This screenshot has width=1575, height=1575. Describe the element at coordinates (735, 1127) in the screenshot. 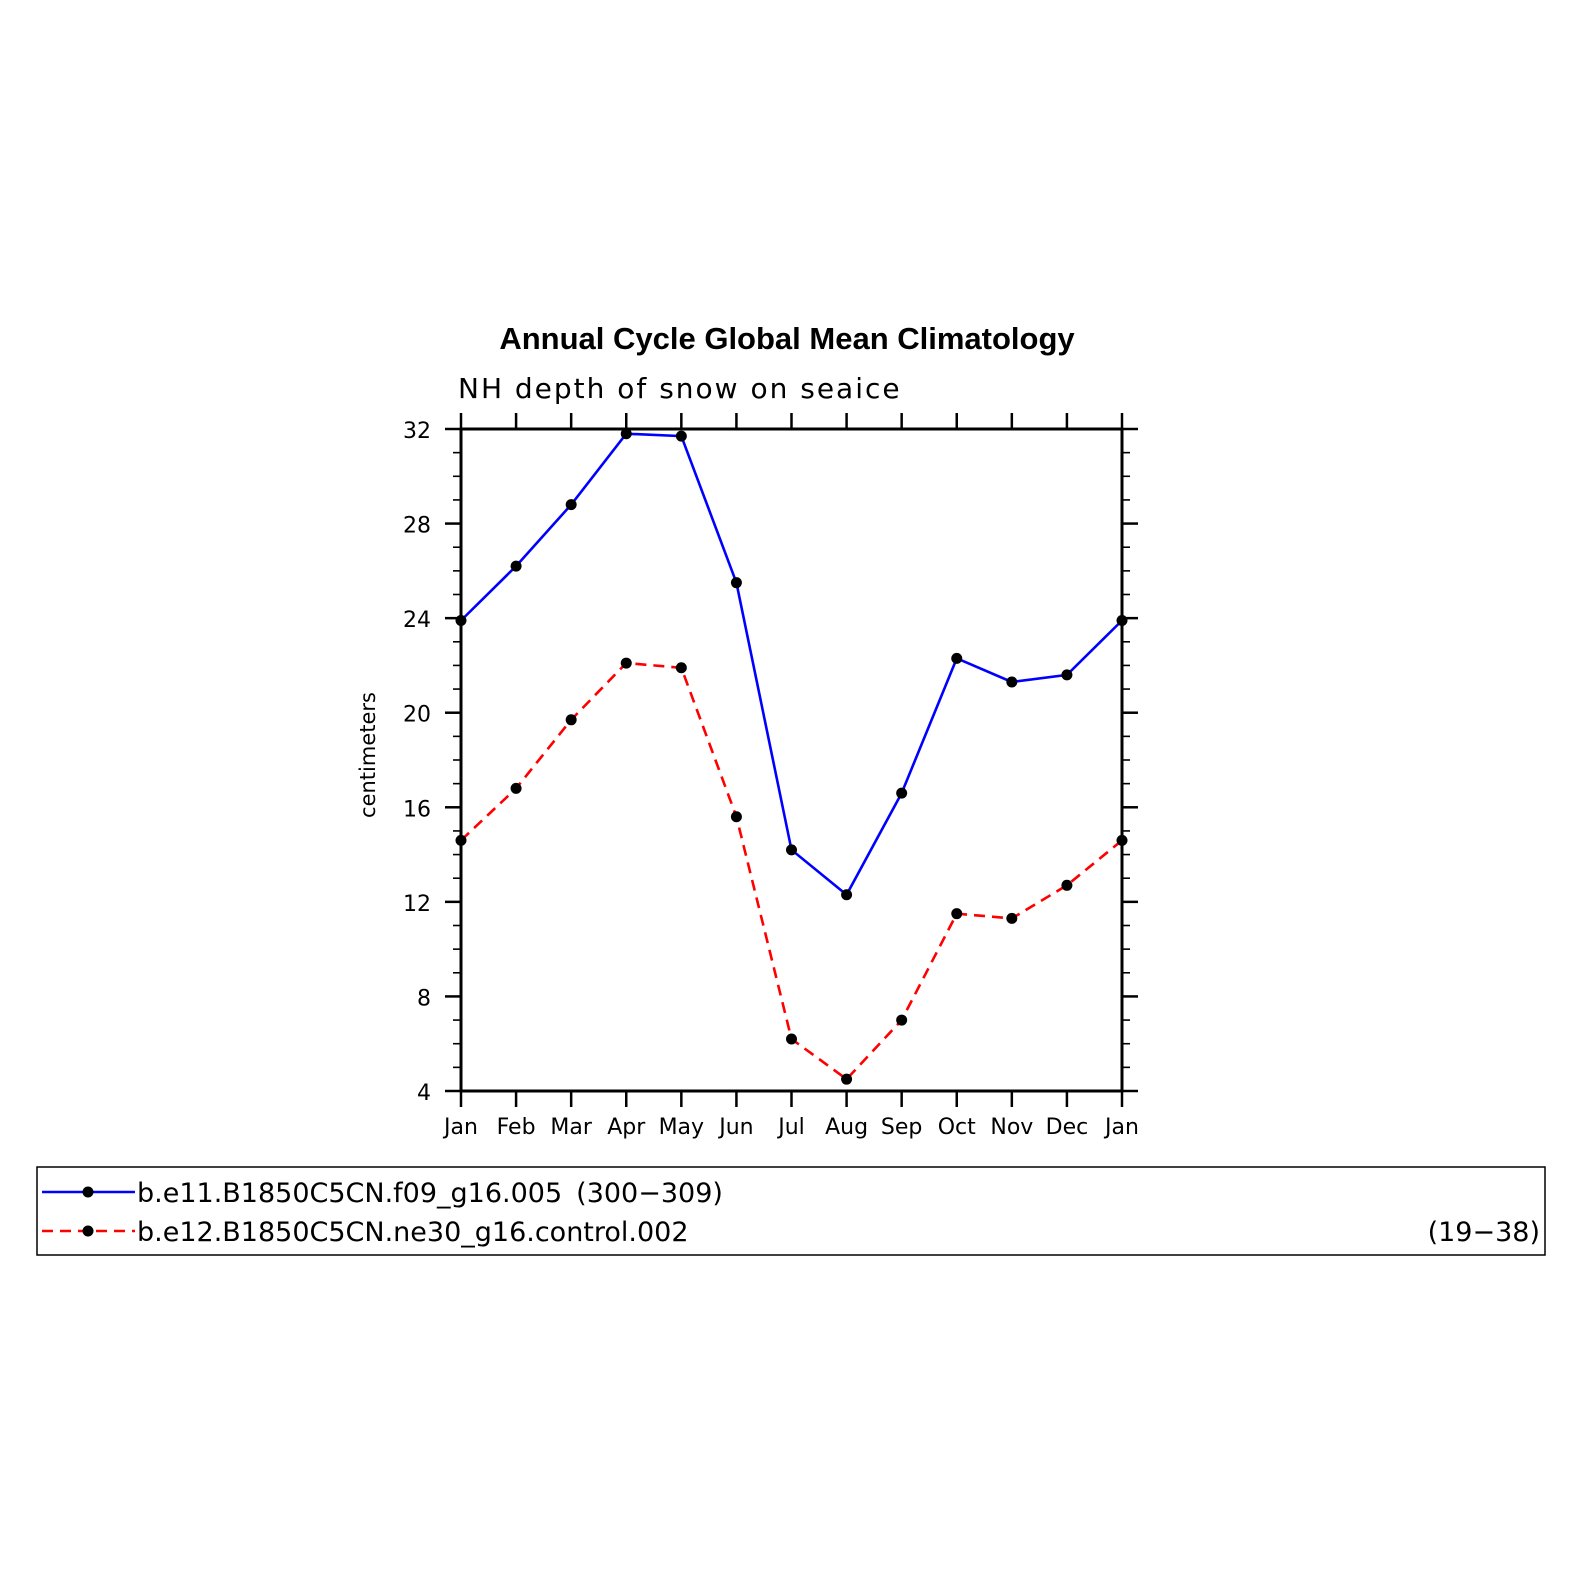

I see `x-tick-label: Jun` at that location.